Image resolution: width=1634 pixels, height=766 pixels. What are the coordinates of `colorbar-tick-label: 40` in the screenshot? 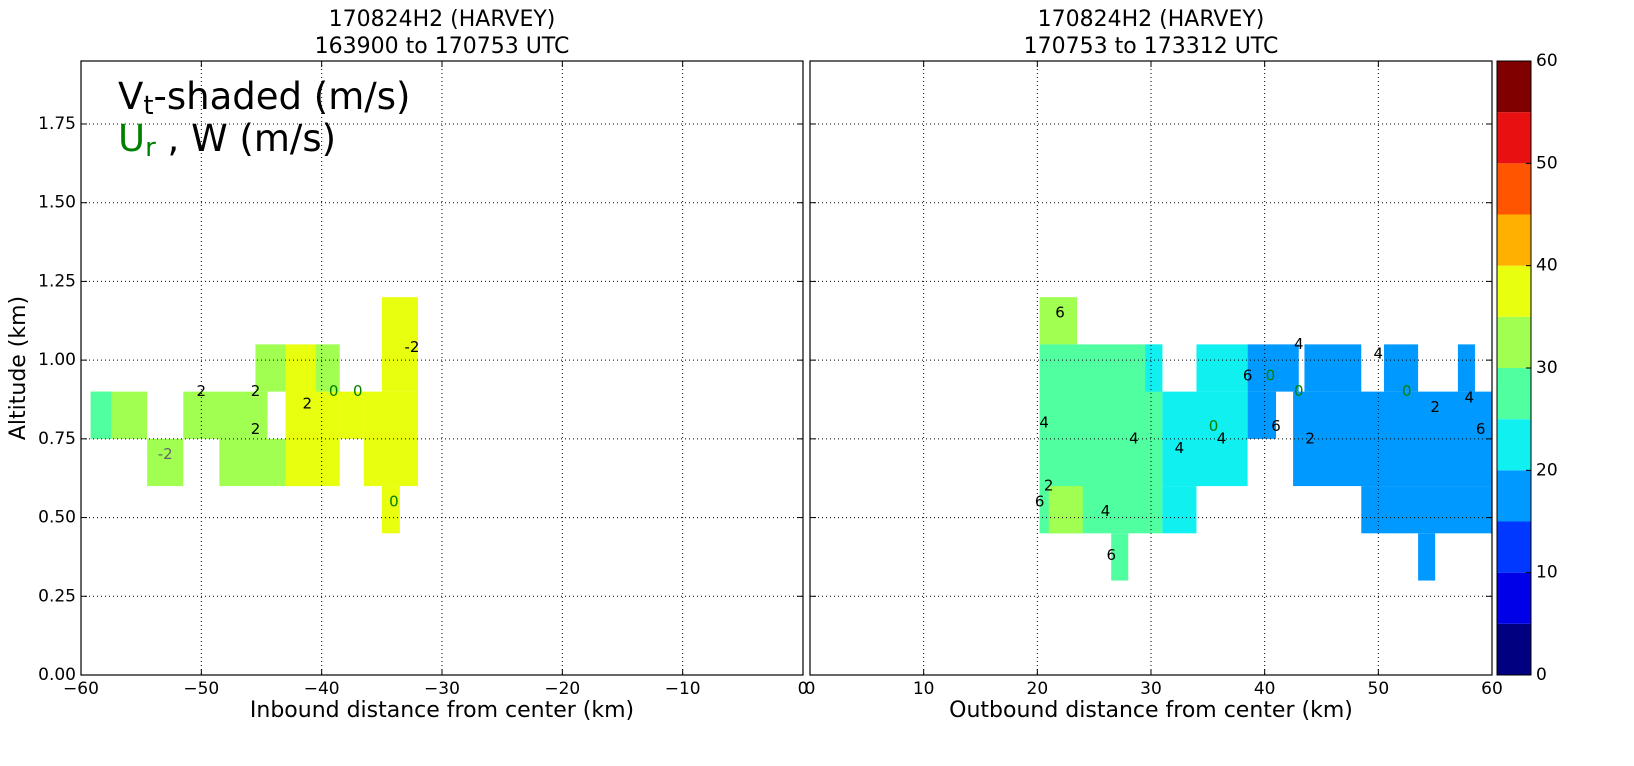 It's located at (1547, 266).